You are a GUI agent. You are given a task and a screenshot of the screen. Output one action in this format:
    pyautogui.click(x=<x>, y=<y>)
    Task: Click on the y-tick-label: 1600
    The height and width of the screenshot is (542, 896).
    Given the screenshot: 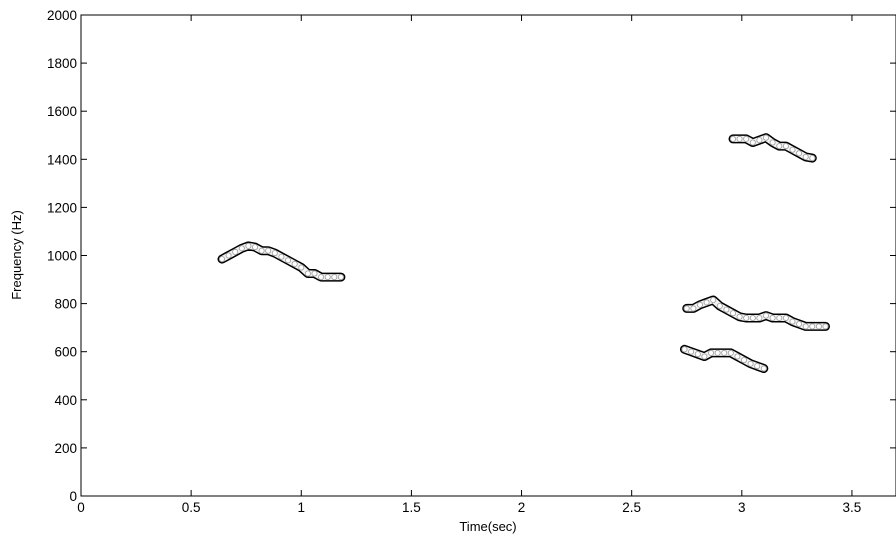 What is the action you would take?
    pyautogui.click(x=62, y=111)
    